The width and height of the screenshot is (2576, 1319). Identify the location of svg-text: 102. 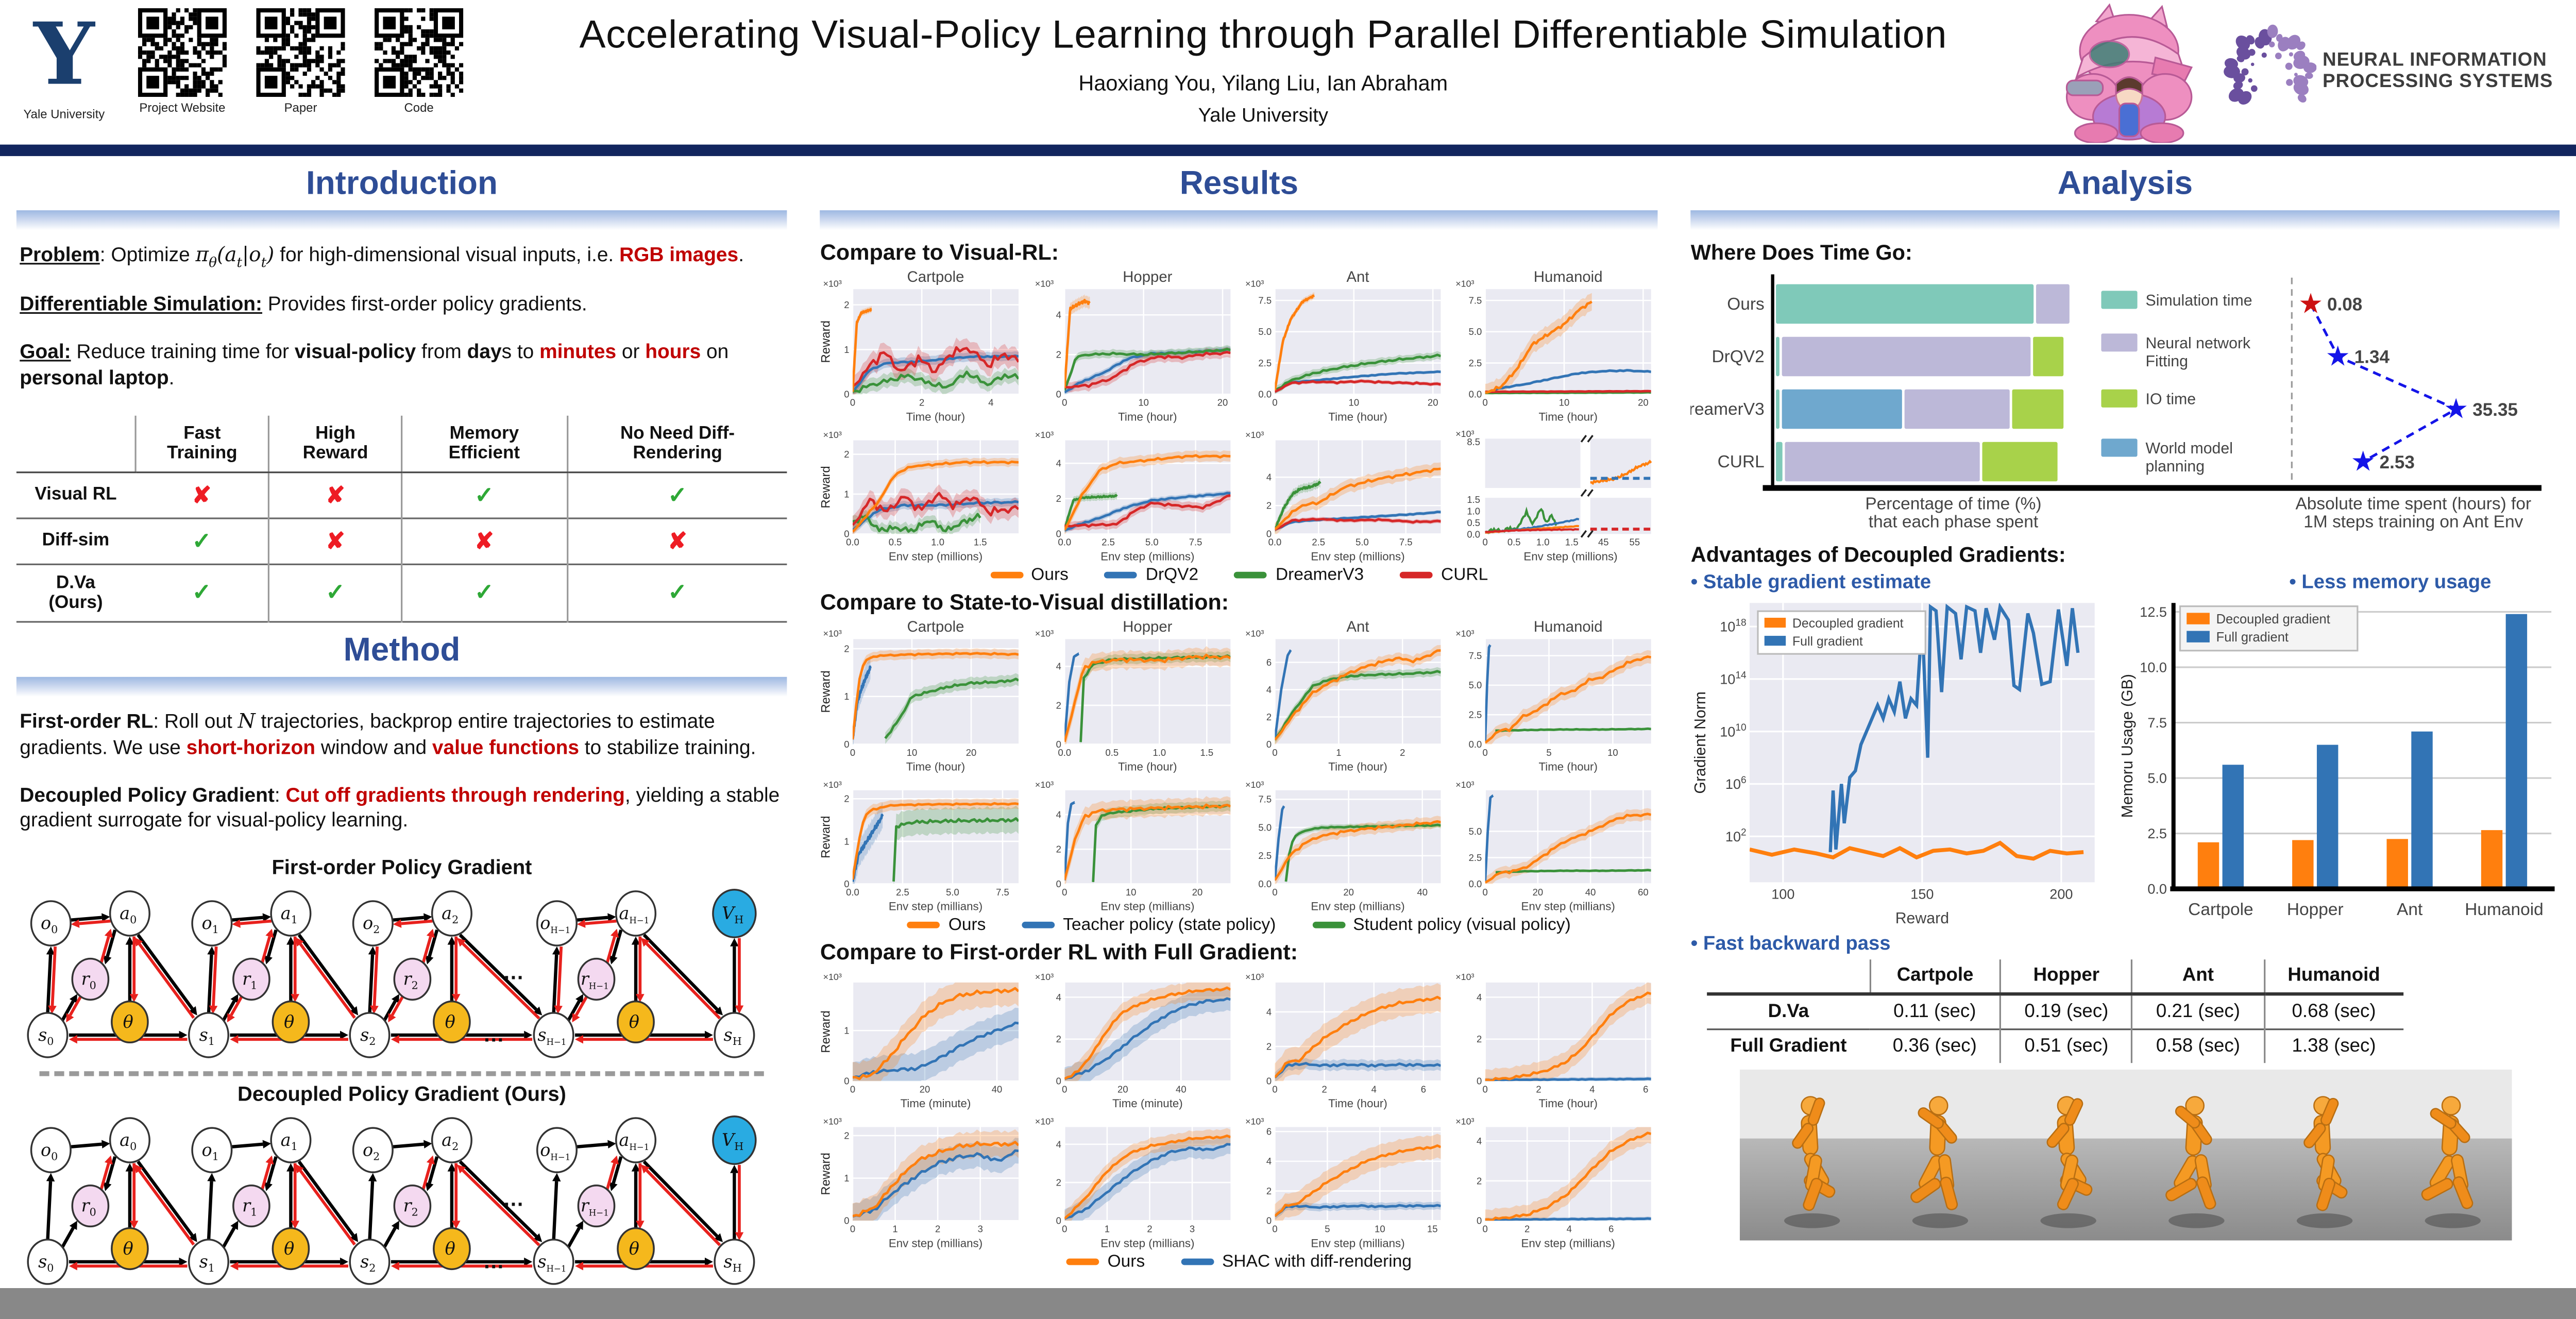
(1736, 835).